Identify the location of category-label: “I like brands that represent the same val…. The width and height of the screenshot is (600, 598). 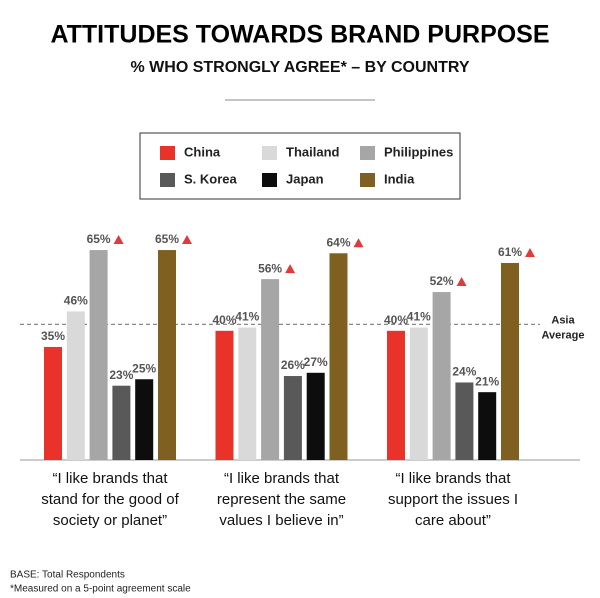
(281, 499).